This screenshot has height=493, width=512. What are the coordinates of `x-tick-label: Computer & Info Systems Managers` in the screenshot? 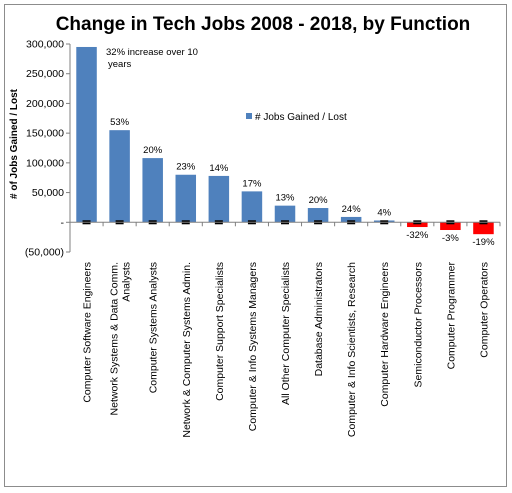 It's located at (253, 346).